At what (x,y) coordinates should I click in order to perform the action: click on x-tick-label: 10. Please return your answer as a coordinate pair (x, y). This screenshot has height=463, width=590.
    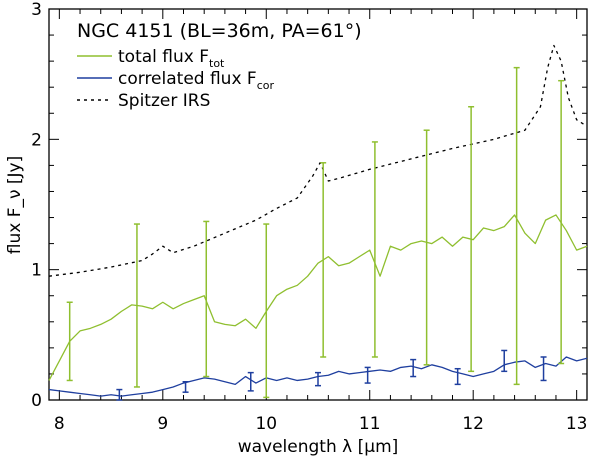
    Looking at the image, I should click on (266, 424).